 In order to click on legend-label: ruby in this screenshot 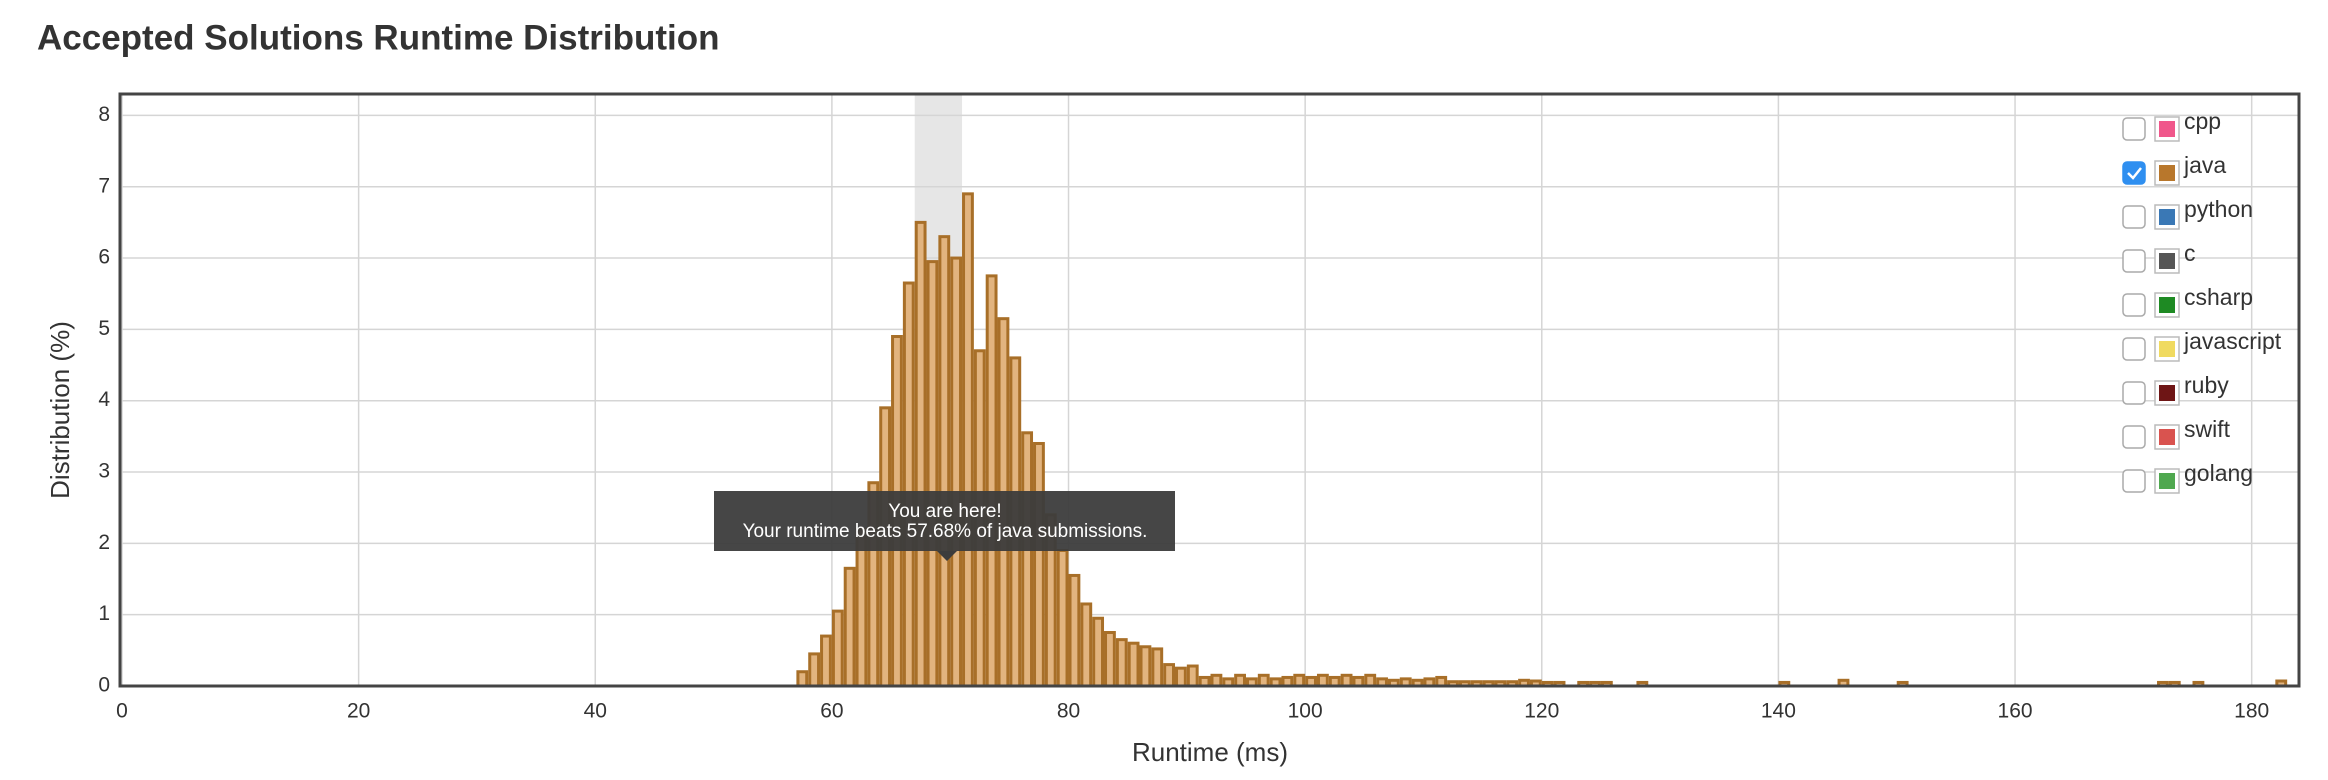, I will do `click(2206, 385)`.